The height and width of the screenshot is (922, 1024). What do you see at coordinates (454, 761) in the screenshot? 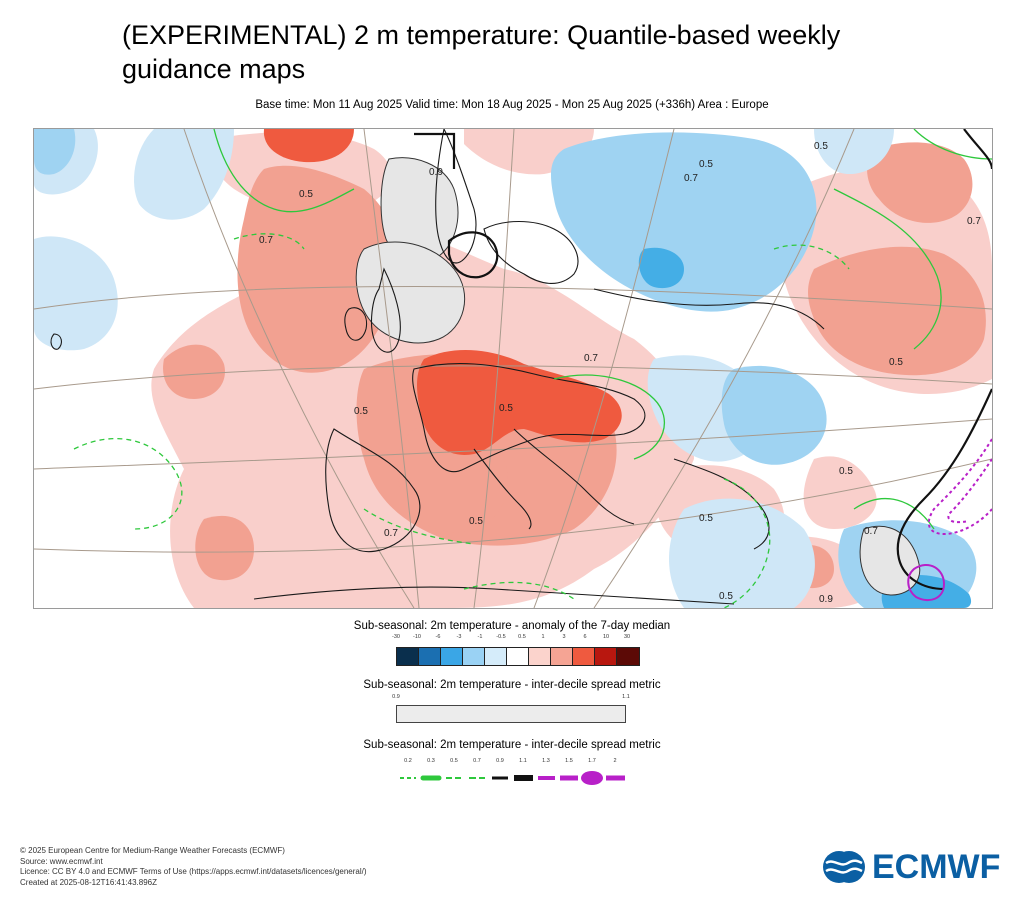
I see `lines-tick: 0.5` at bounding box center [454, 761].